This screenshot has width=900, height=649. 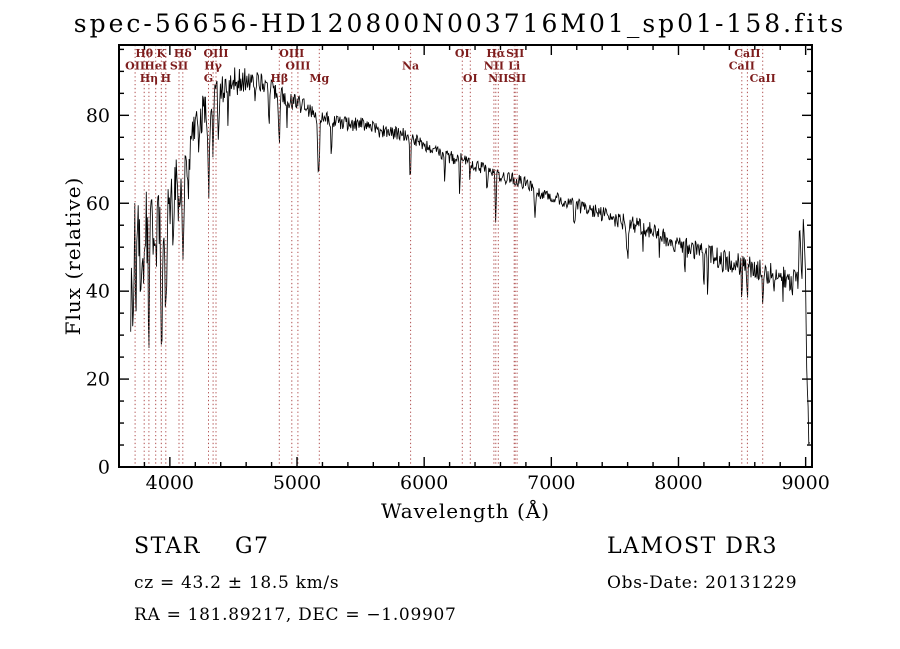 What do you see at coordinates (237, 583) in the screenshot?
I see `radial-velocity-text: cz = 43.2 ± 18.5 km/s` at bounding box center [237, 583].